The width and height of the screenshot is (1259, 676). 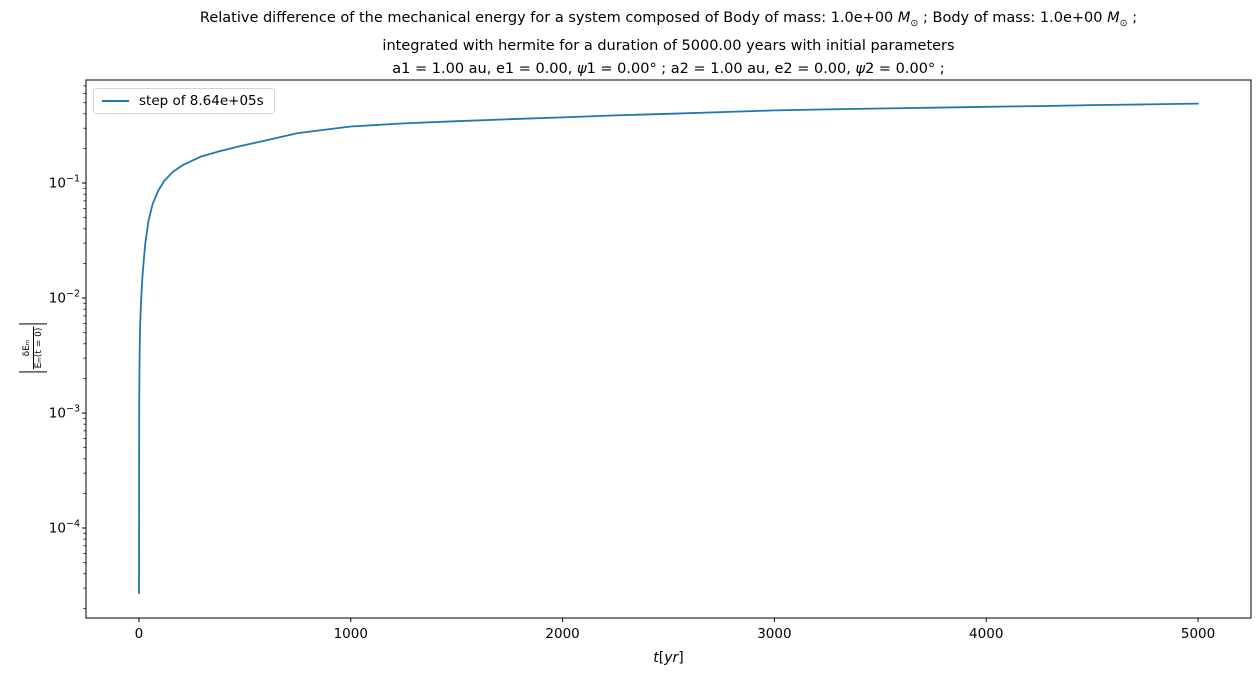 I want to click on abs-bar-right, so click(x=33, y=324).